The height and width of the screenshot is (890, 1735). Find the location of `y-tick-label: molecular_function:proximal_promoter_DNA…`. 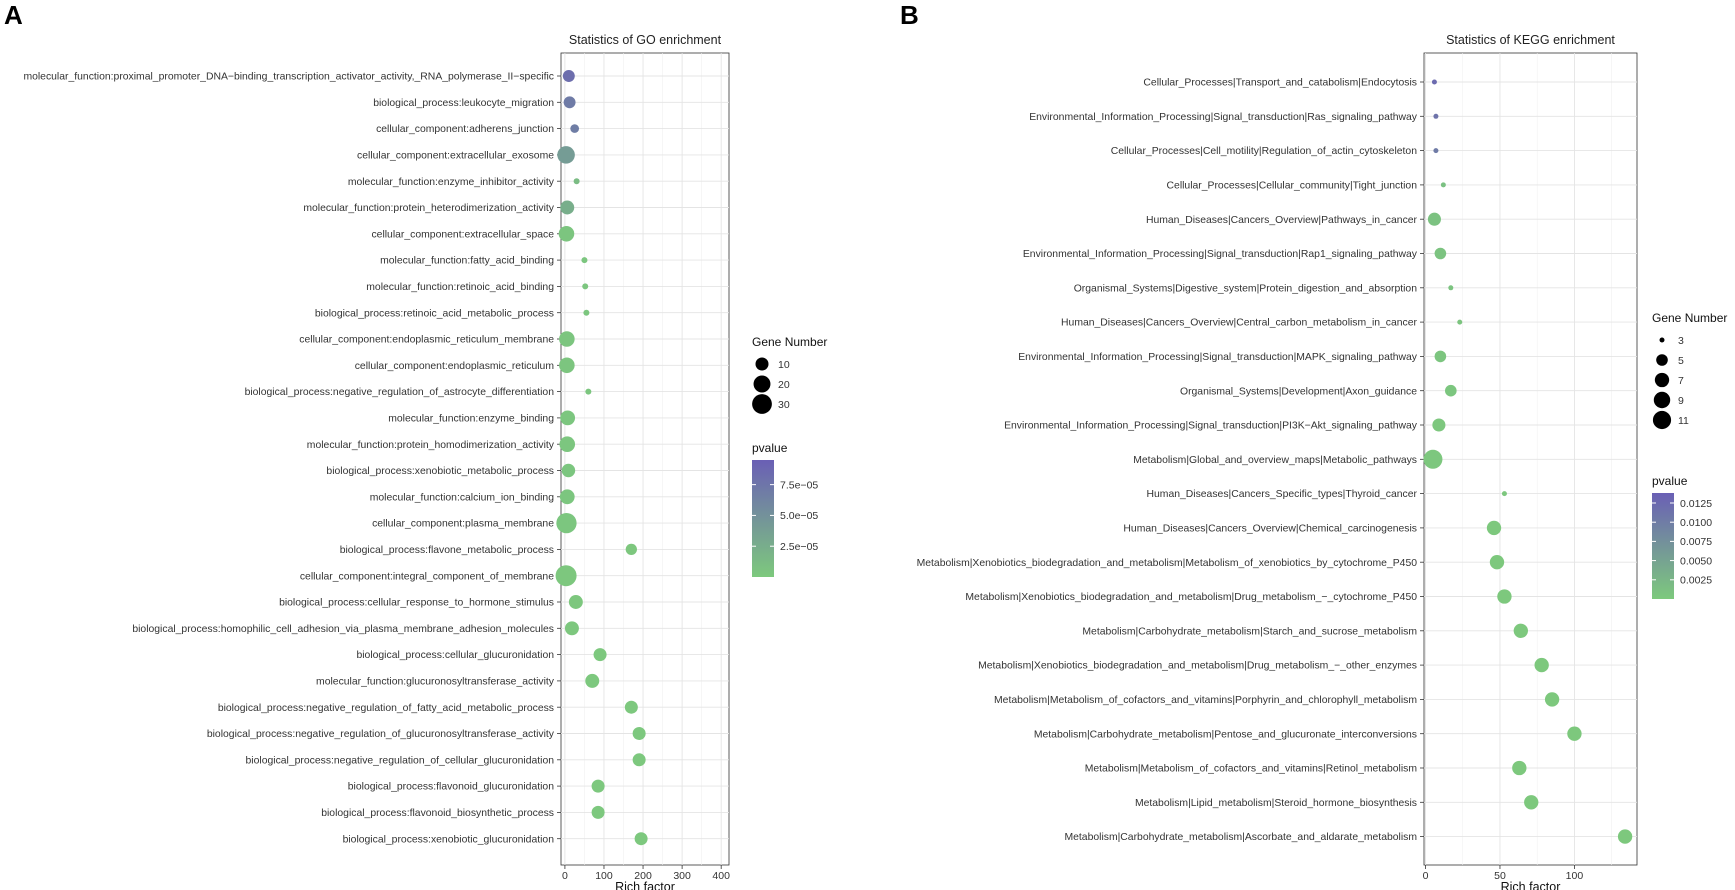

y-tick-label: molecular_function:proximal_promoter_DNA… is located at coordinates (288, 77).